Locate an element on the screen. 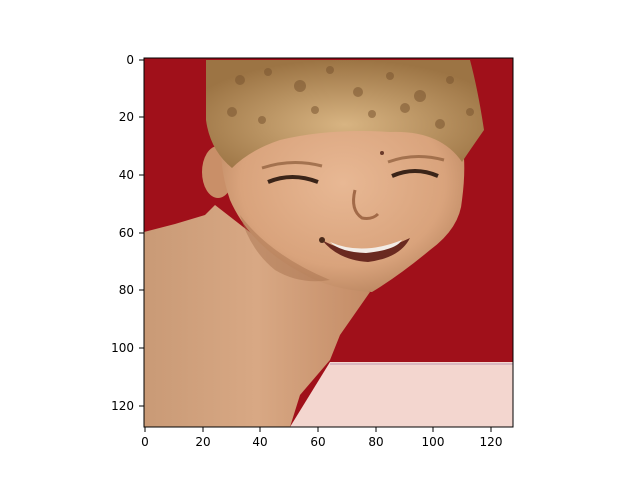  pink-board is located at coordinates (401, 394).